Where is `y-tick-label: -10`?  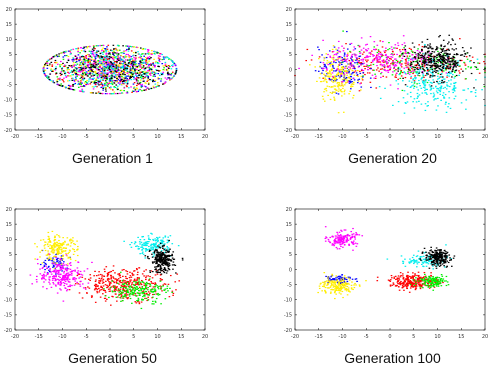 y-tick-label: -10 is located at coordinates (288, 101).